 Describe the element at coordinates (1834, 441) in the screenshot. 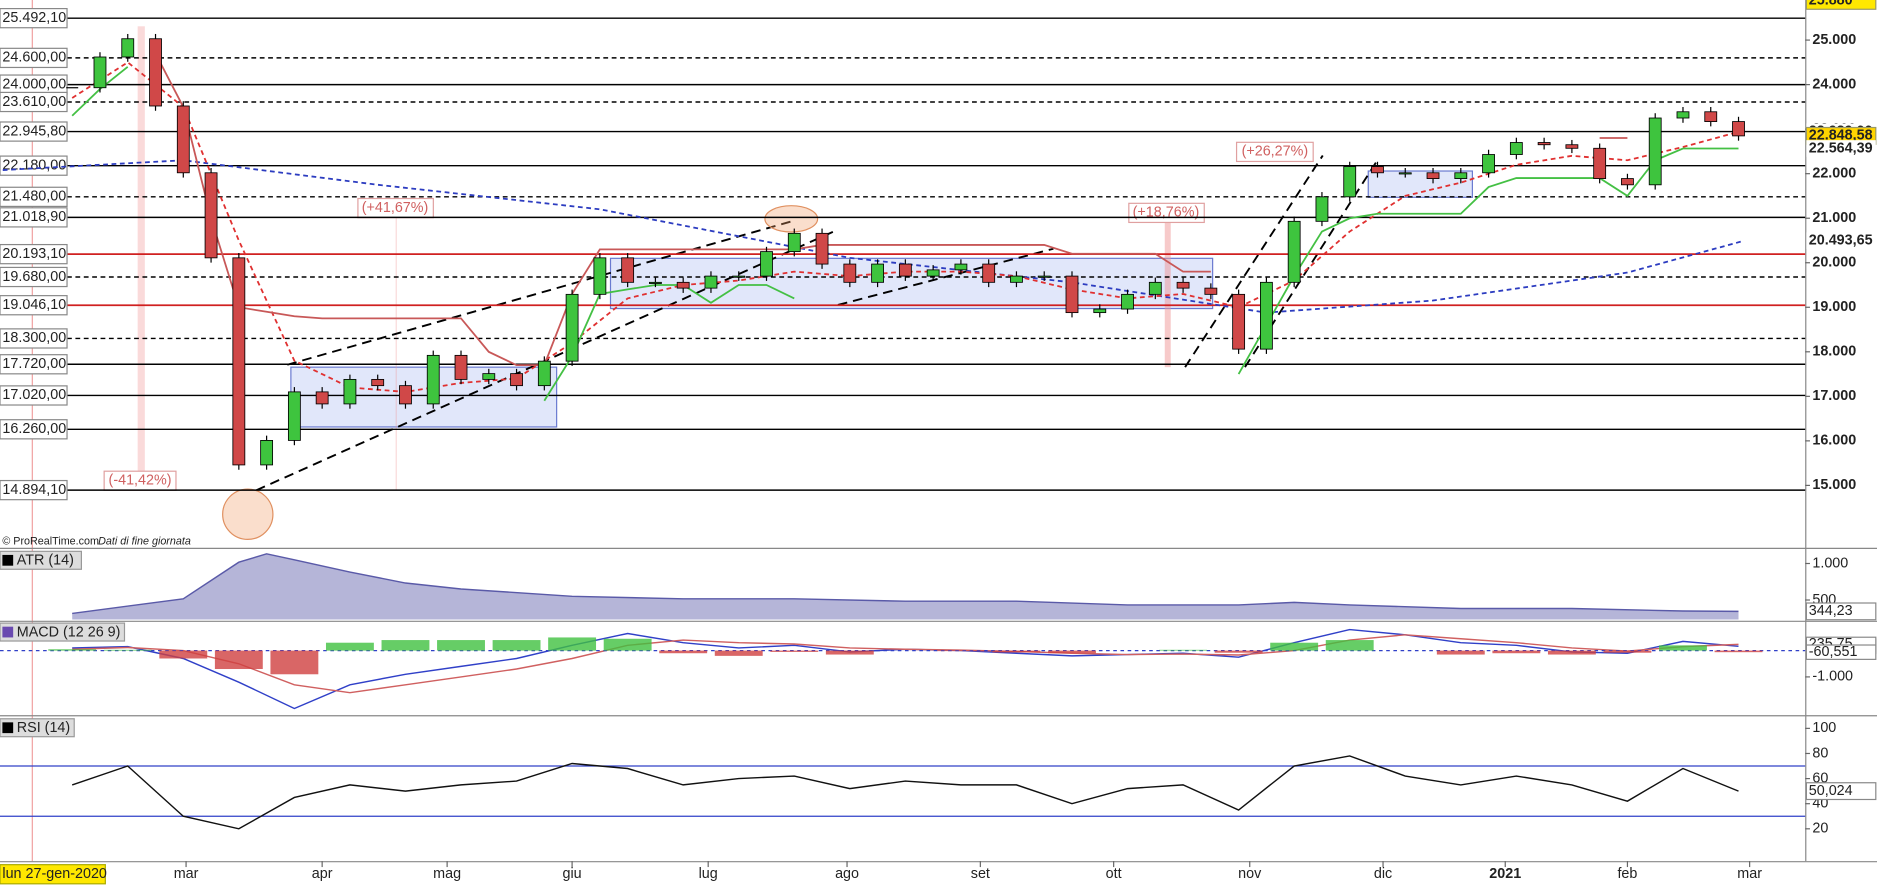

I see `y-tick-label: 16.000` at that location.